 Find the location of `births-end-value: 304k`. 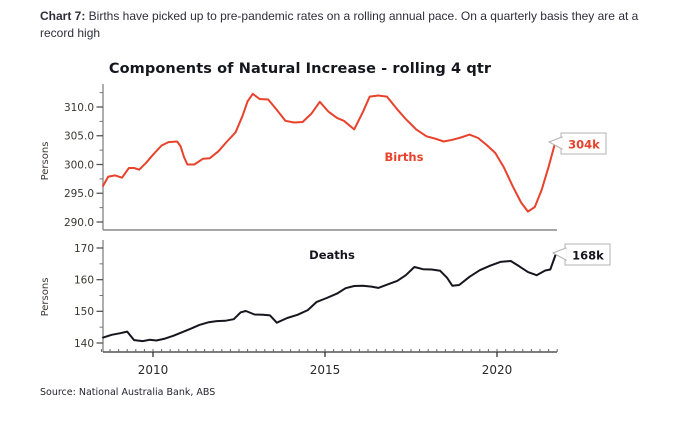

births-end-value: 304k is located at coordinates (584, 145).